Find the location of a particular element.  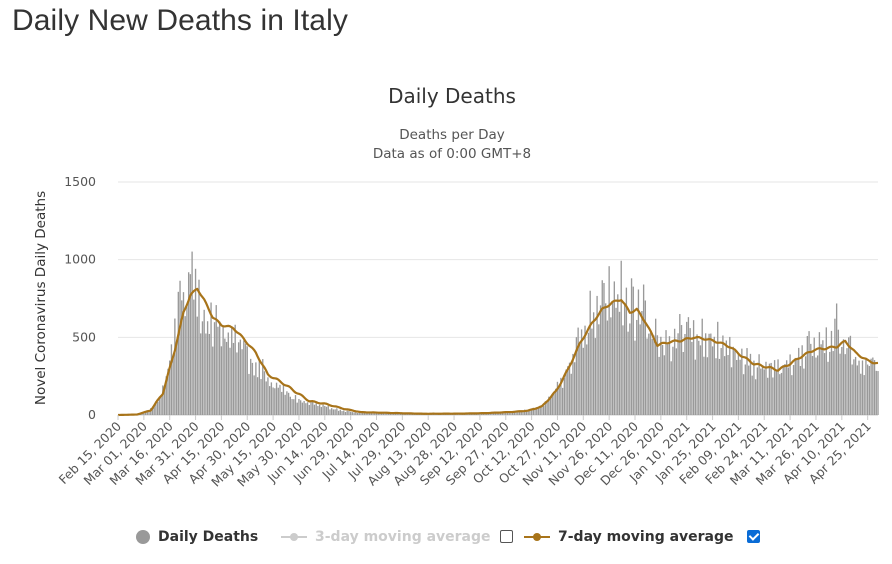

y-tick-label: 1500 is located at coordinates (80, 181).